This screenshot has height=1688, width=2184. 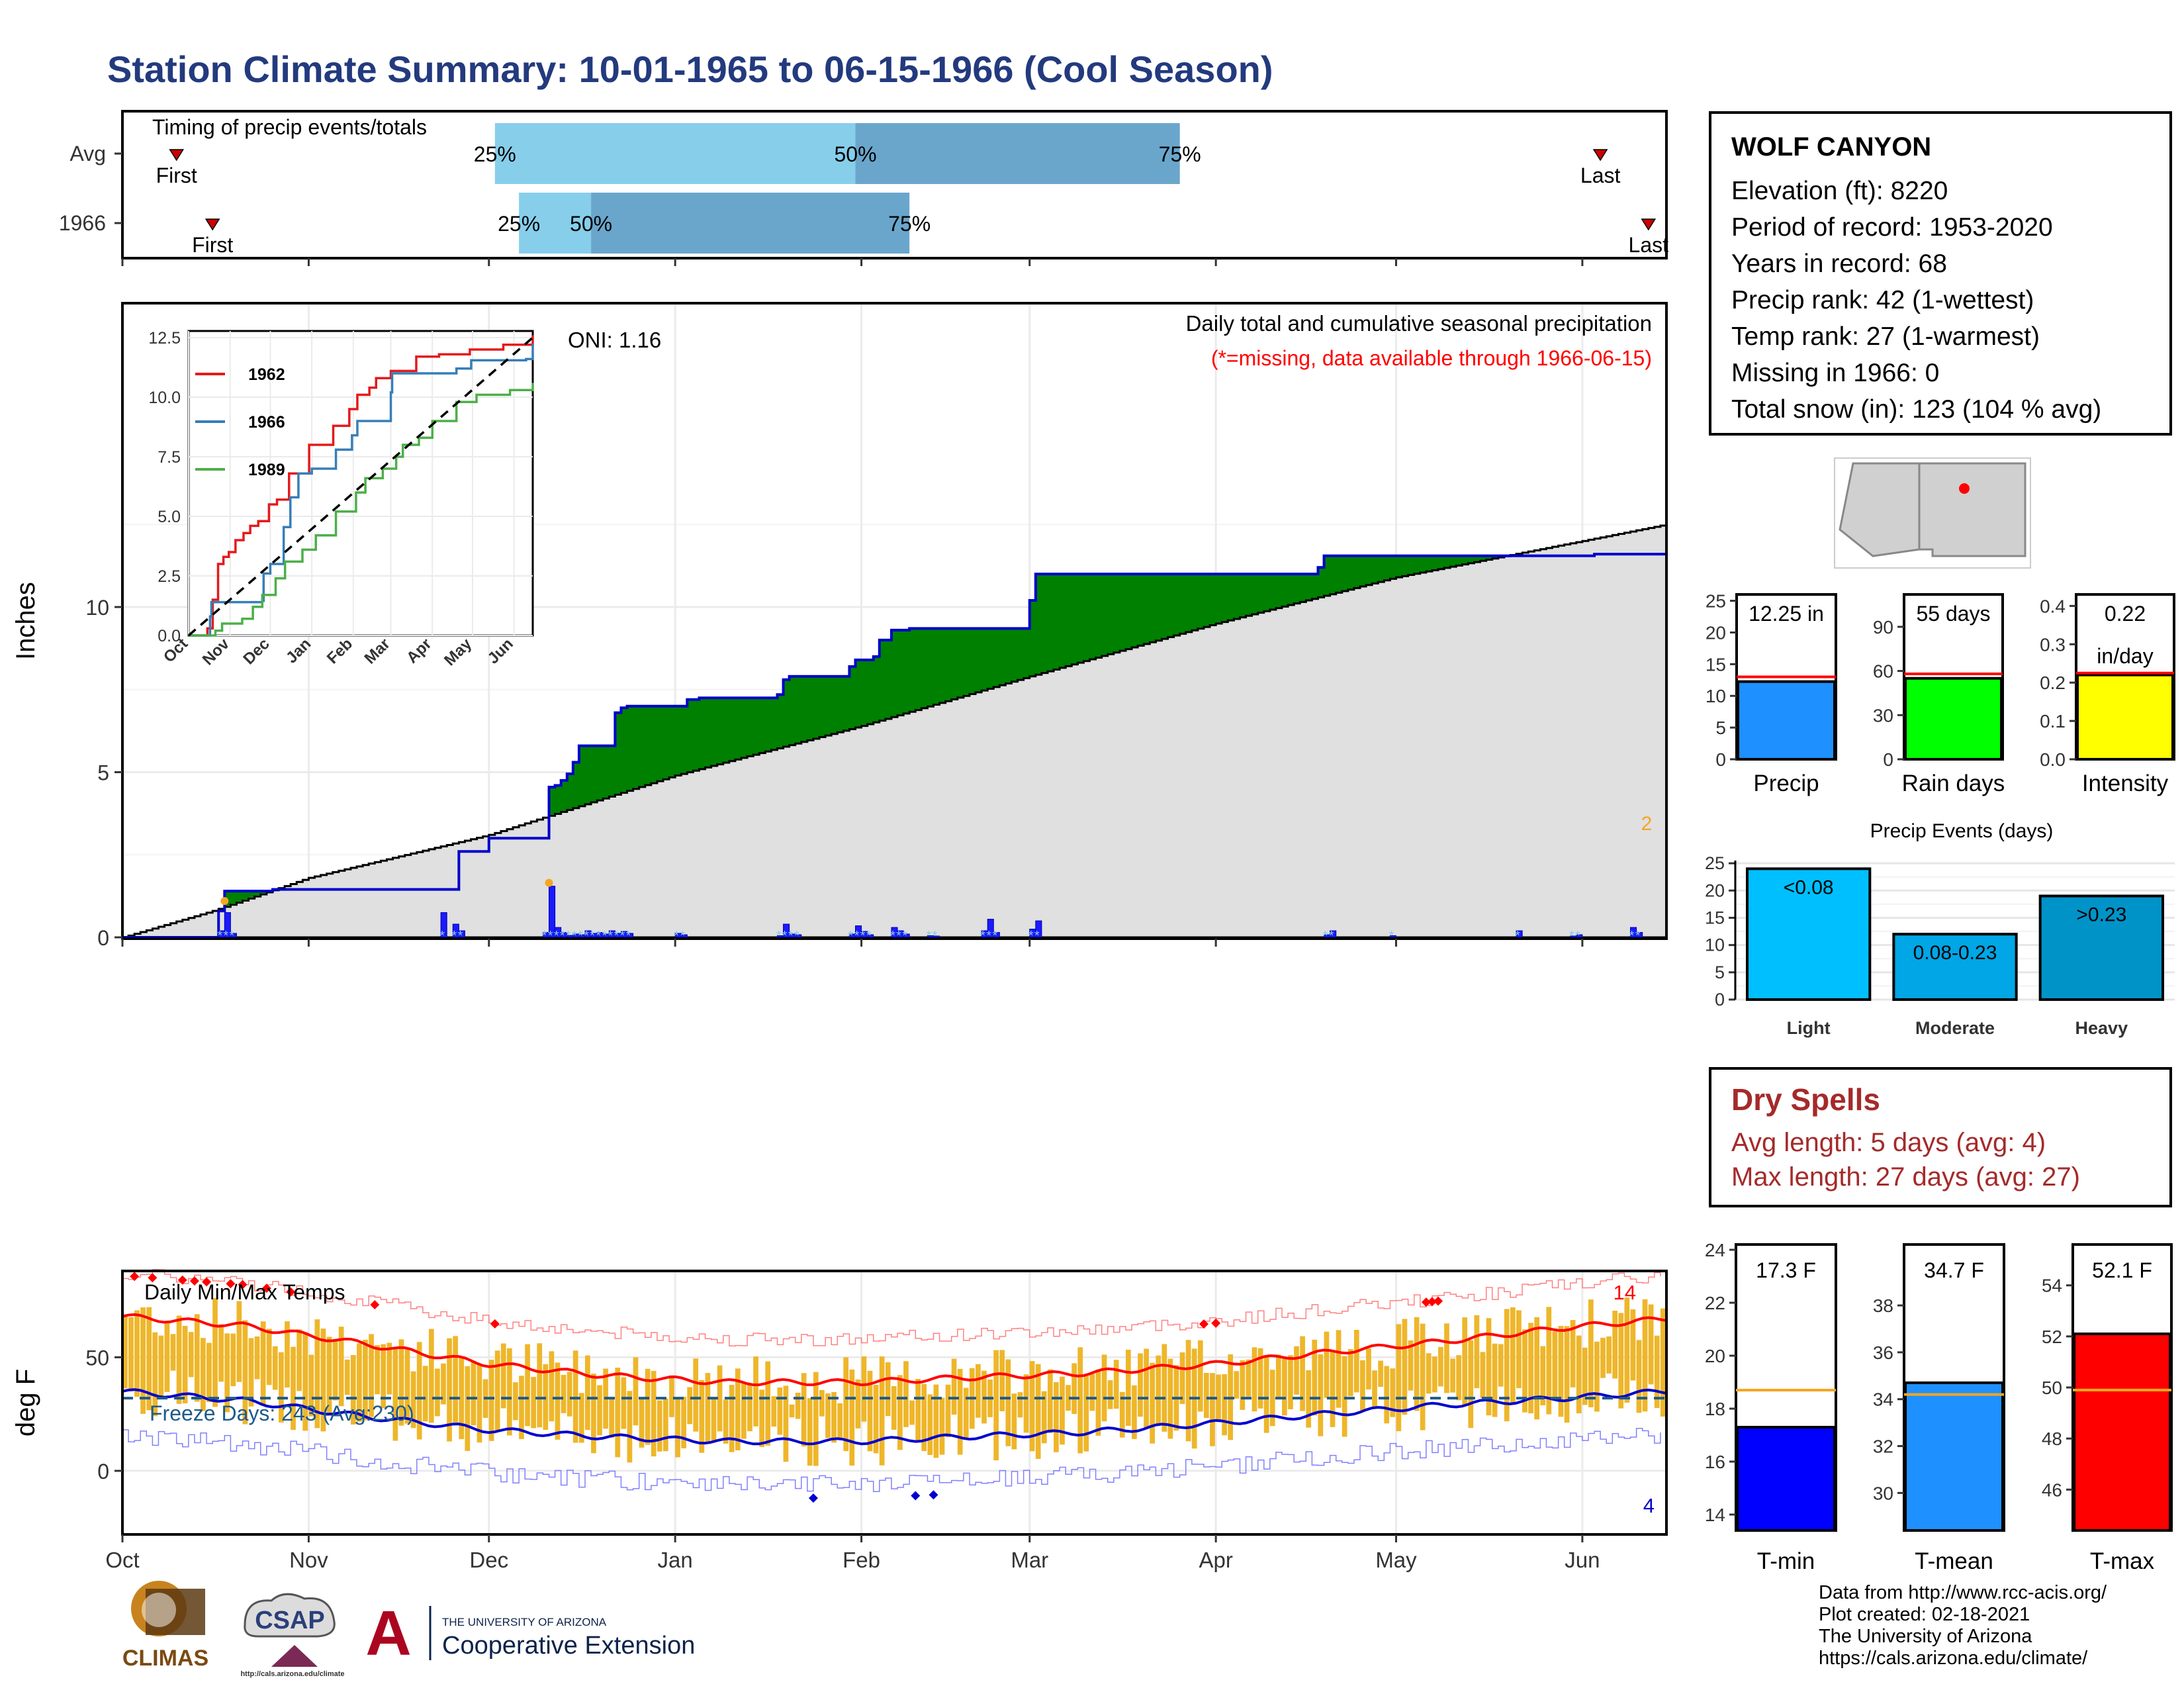 I want to click on record-high-line, so click(x=892, y=1307).